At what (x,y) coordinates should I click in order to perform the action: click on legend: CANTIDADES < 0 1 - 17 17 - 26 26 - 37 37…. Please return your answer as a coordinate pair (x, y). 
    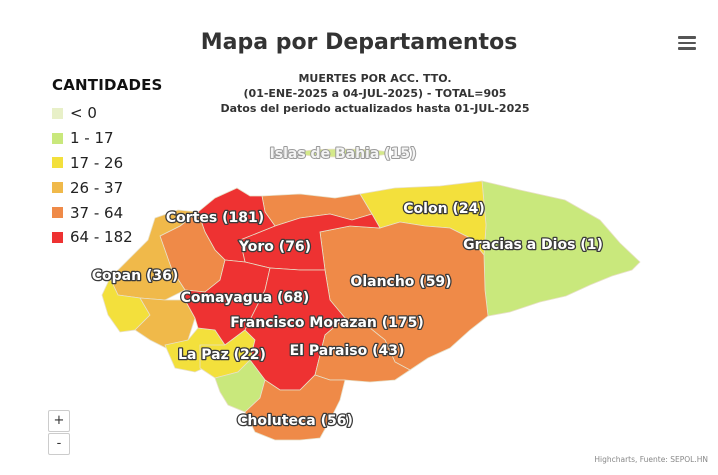
    Looking at the image, I should click on (107, 163).